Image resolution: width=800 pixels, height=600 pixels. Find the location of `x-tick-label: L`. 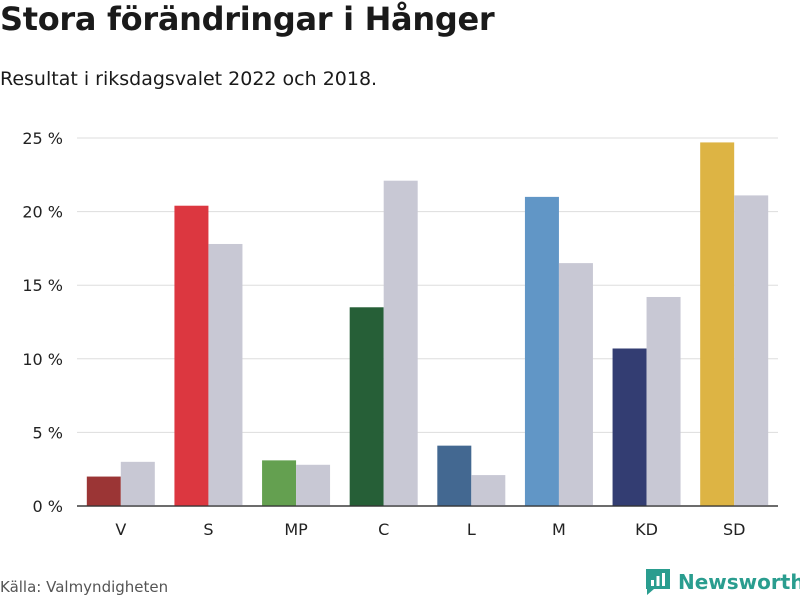

x-tick-label: L is located at coordinates (471, 529).